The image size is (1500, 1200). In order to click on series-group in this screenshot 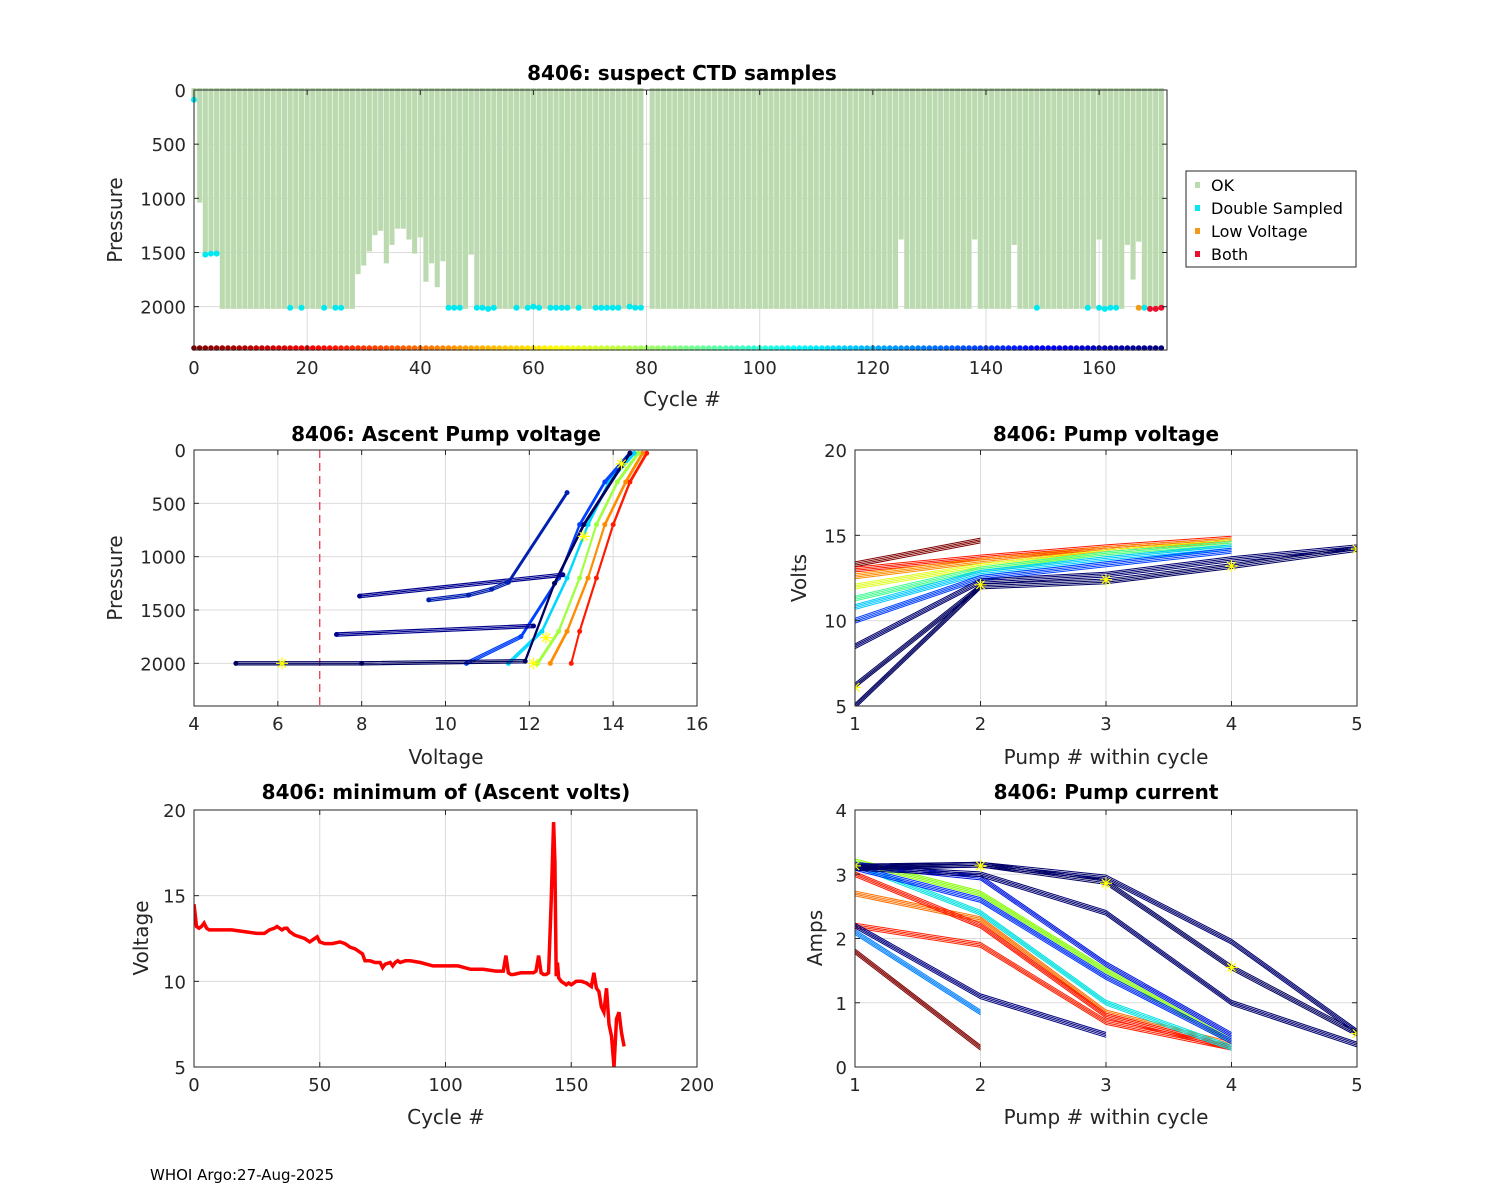, I will do `click(441, 578)`.